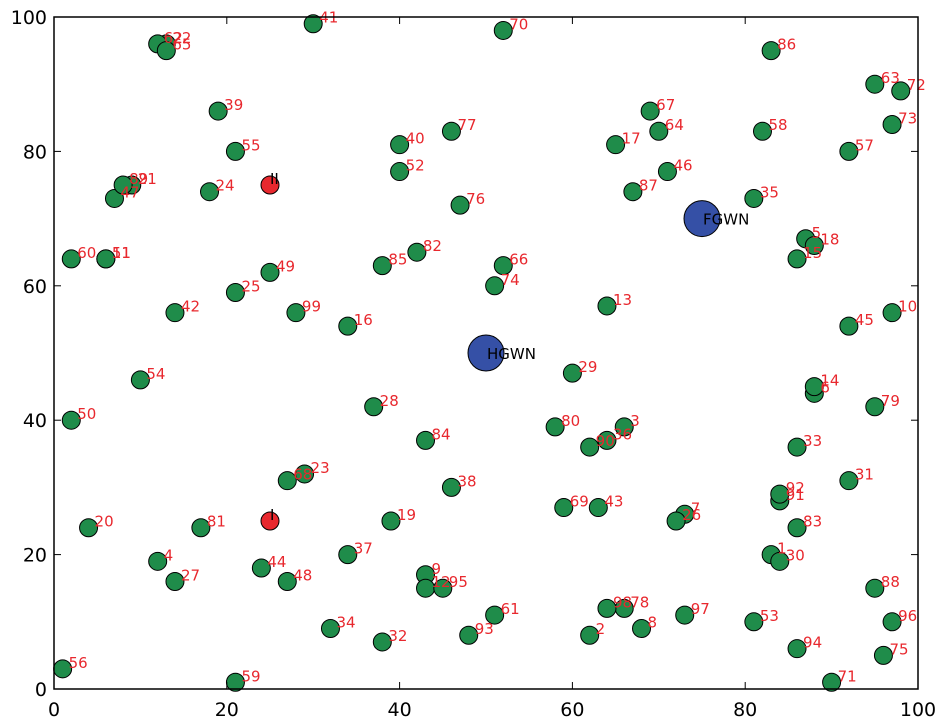 The image size is (950, 724). What do you see at coordinates (812, 441) in the screenshot?
I see `data-point-label-33: 33` at bounding box center [812, 441].